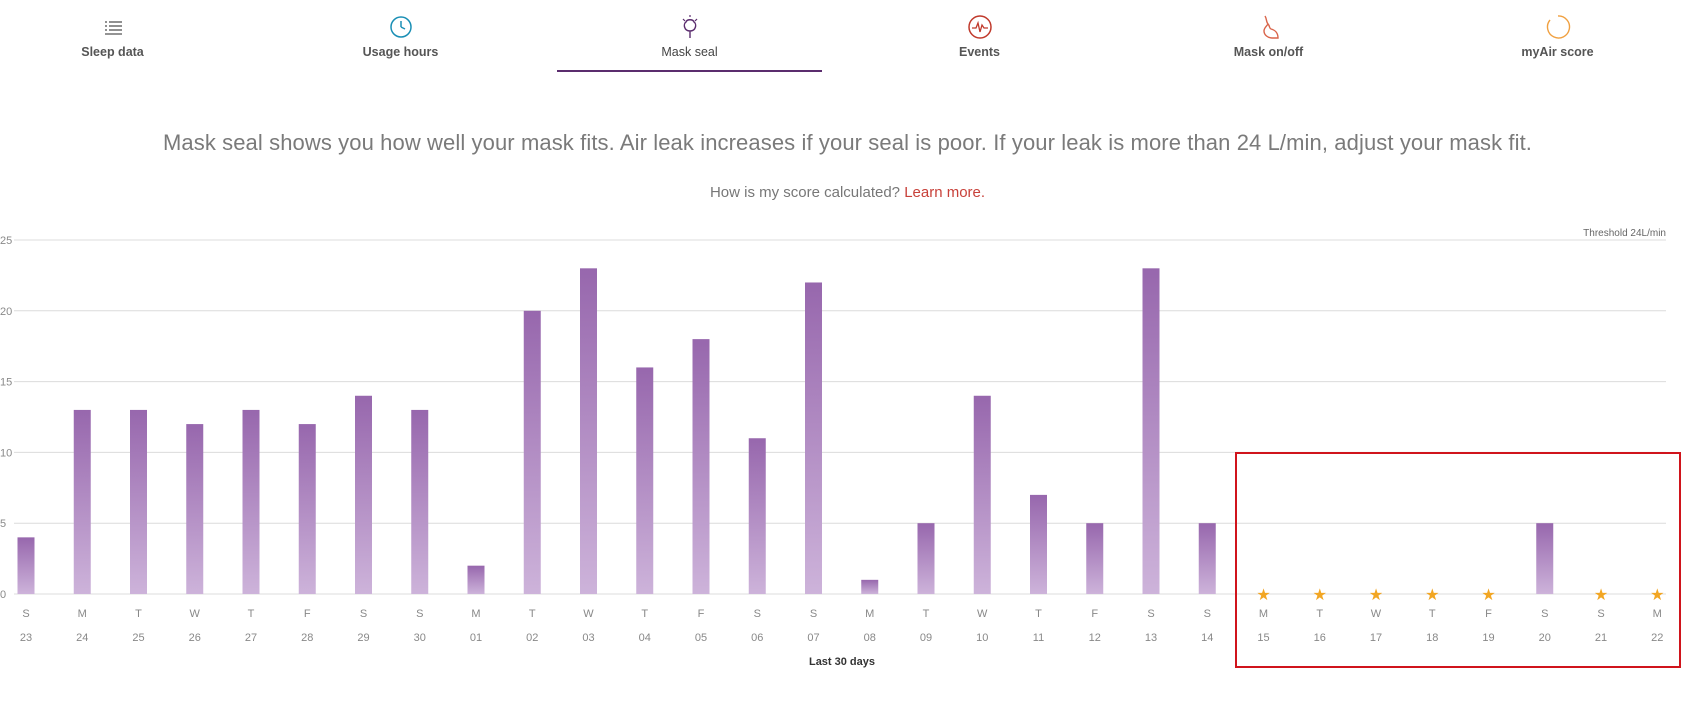 This screenshot has width=1695, height=701. What do you see at coordinates (82, 638) in the screenshot?
I see `x-tick-date: 24` at bounding box center [82, 638].